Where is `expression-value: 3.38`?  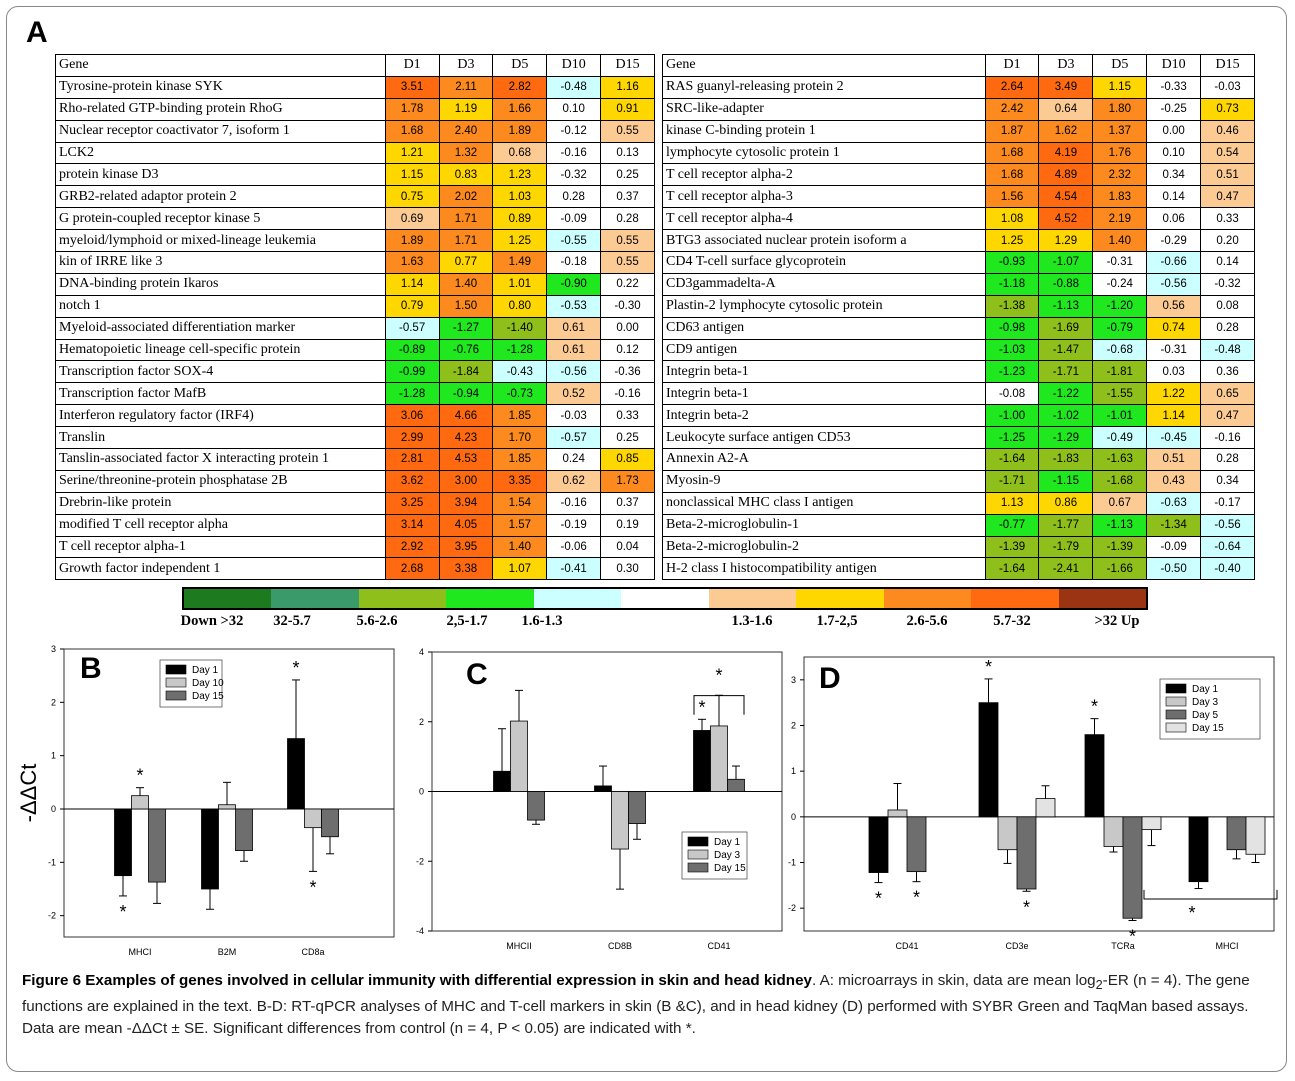
expression-value: 3.38 is located at coordinates (466, 569).